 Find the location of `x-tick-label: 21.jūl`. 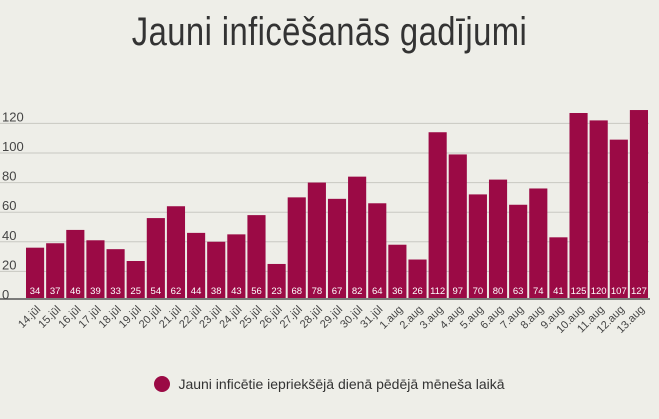

x-tick-label: 21.jūl is located at coordinates (170, 317).